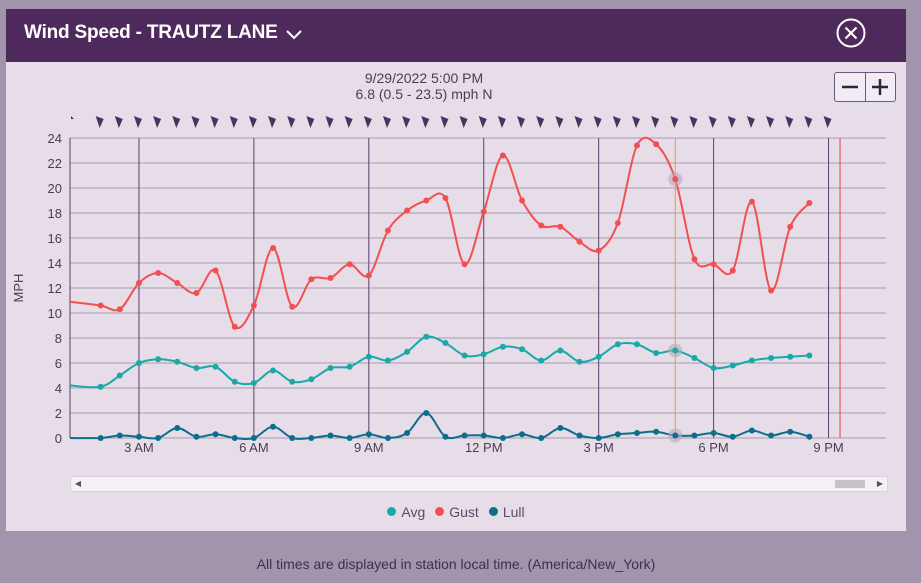 The width and height of the screenshot is (921, 583). Describe the element at coordinates (851, 33) in the screenshot. I see `close-button` at that location.